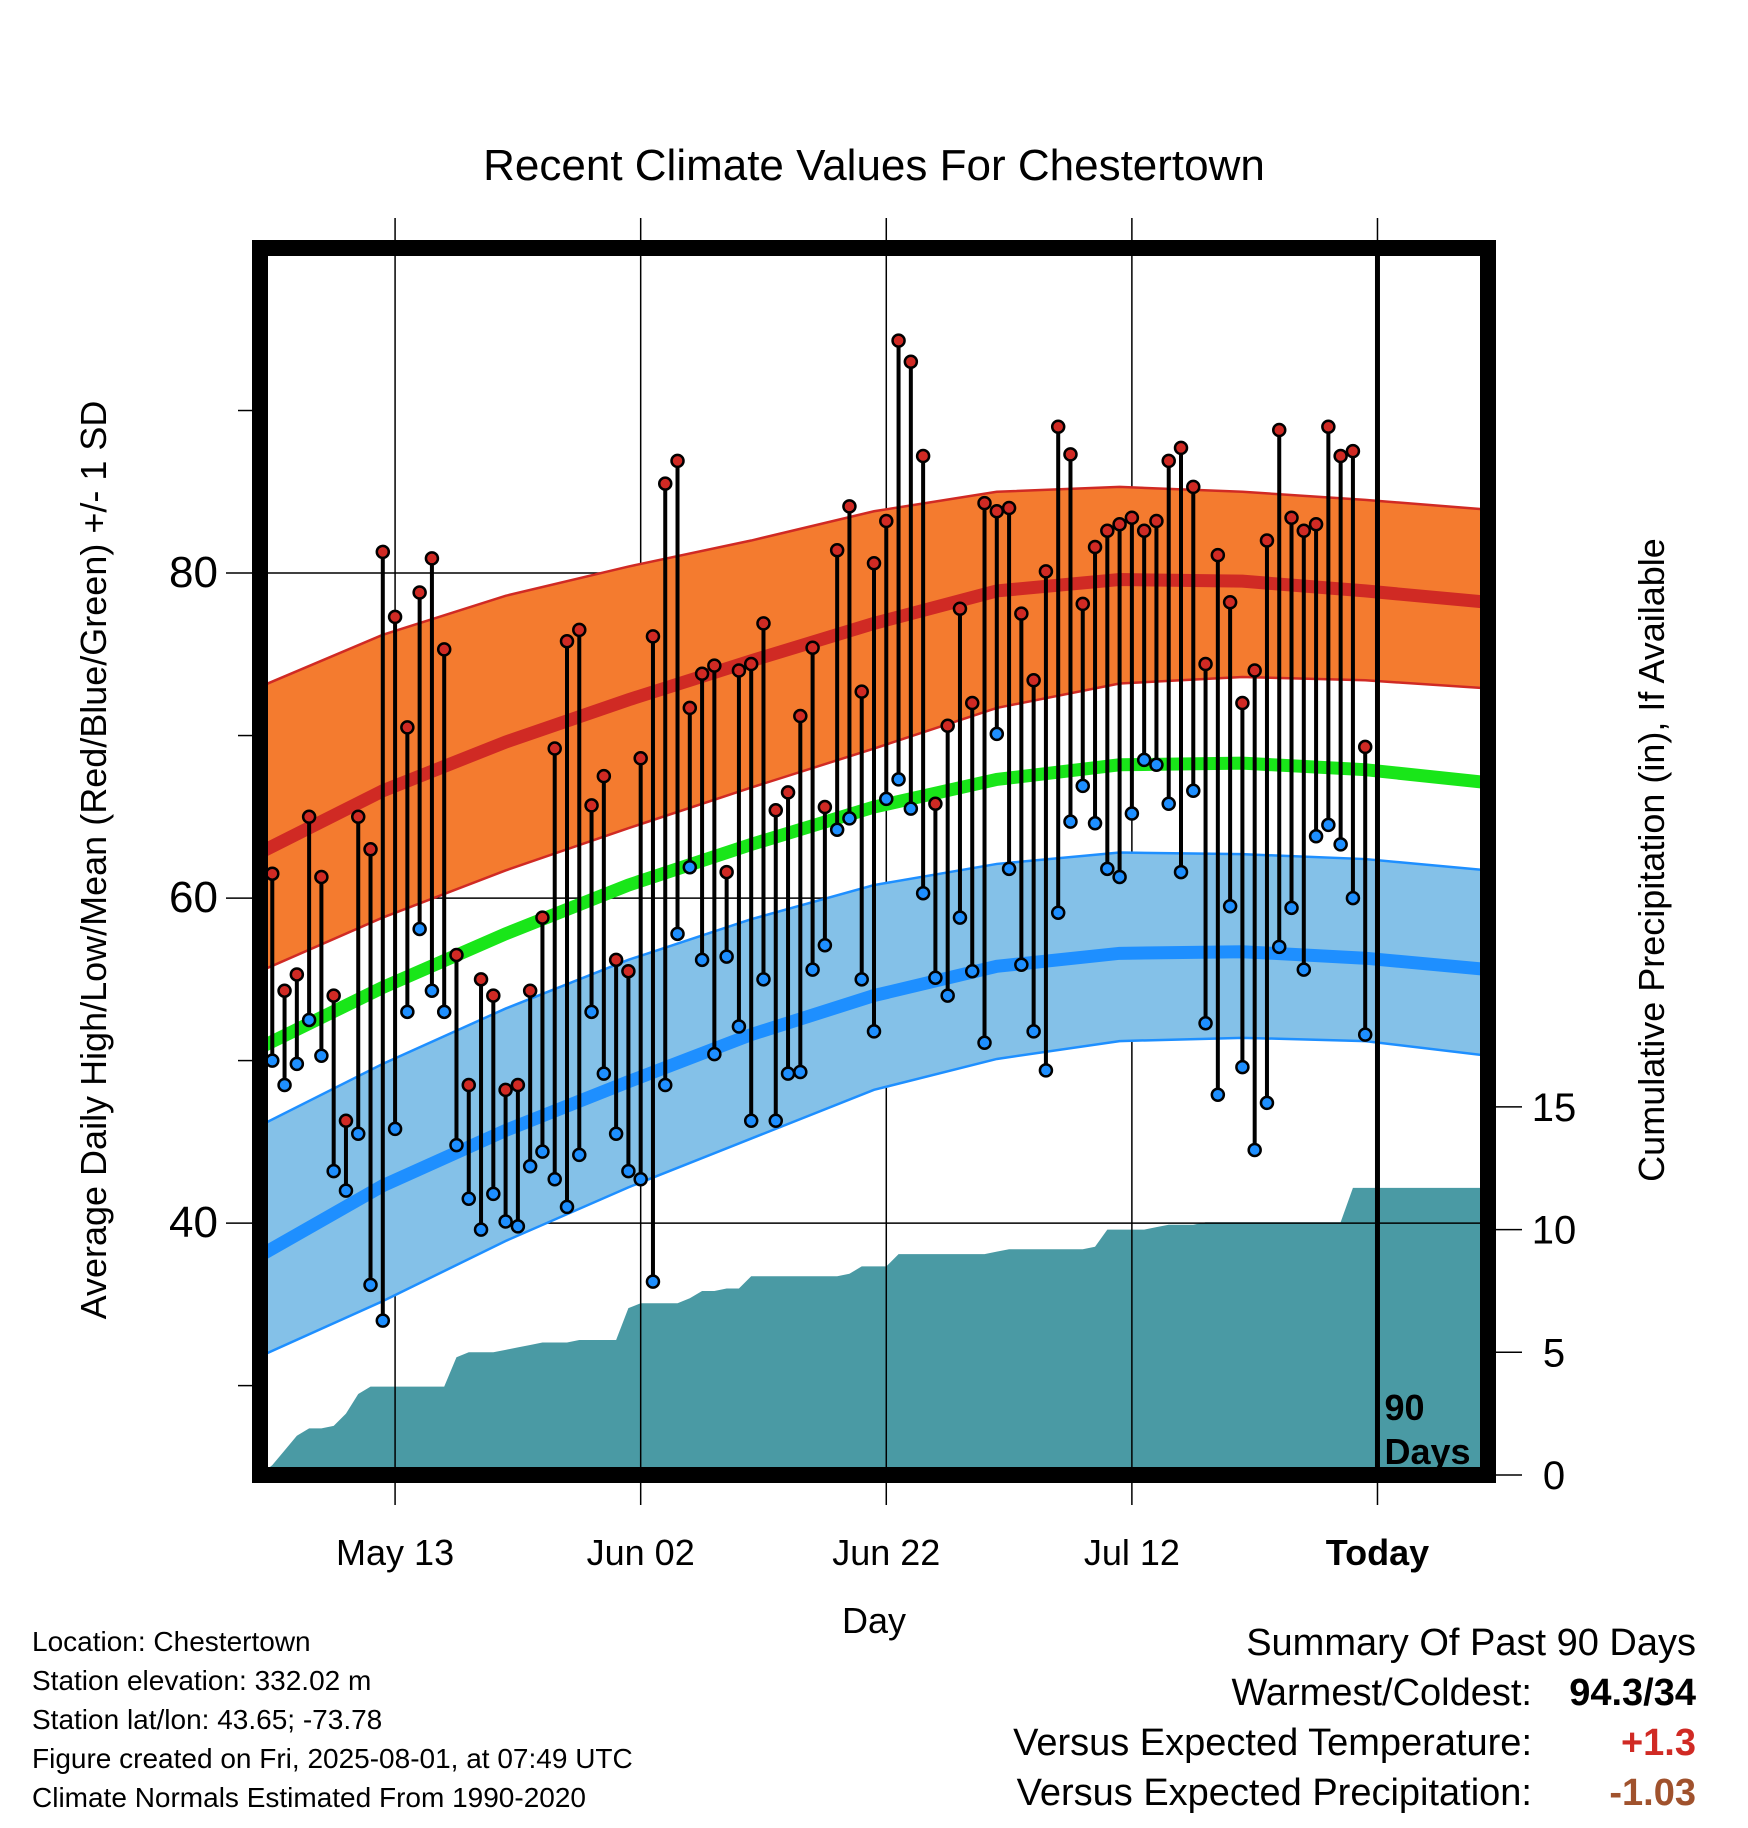  Describe the element at coordinates (1471, 1643) in the screenshot. I see `summary-title: Summary Of Past 90 Days` at that location.